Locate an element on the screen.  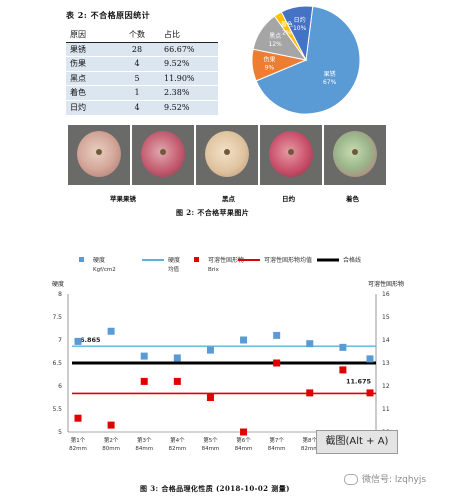
photo-figure-caption: 图 2: 不合格苹果图片 is located at coordinates (213, 212).